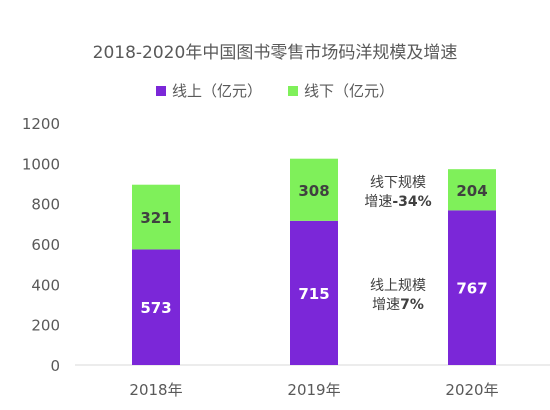 The image size is (550, 410). I want to click on legend: 线上（亿元） 线下（亿元）, so click(275, 90).